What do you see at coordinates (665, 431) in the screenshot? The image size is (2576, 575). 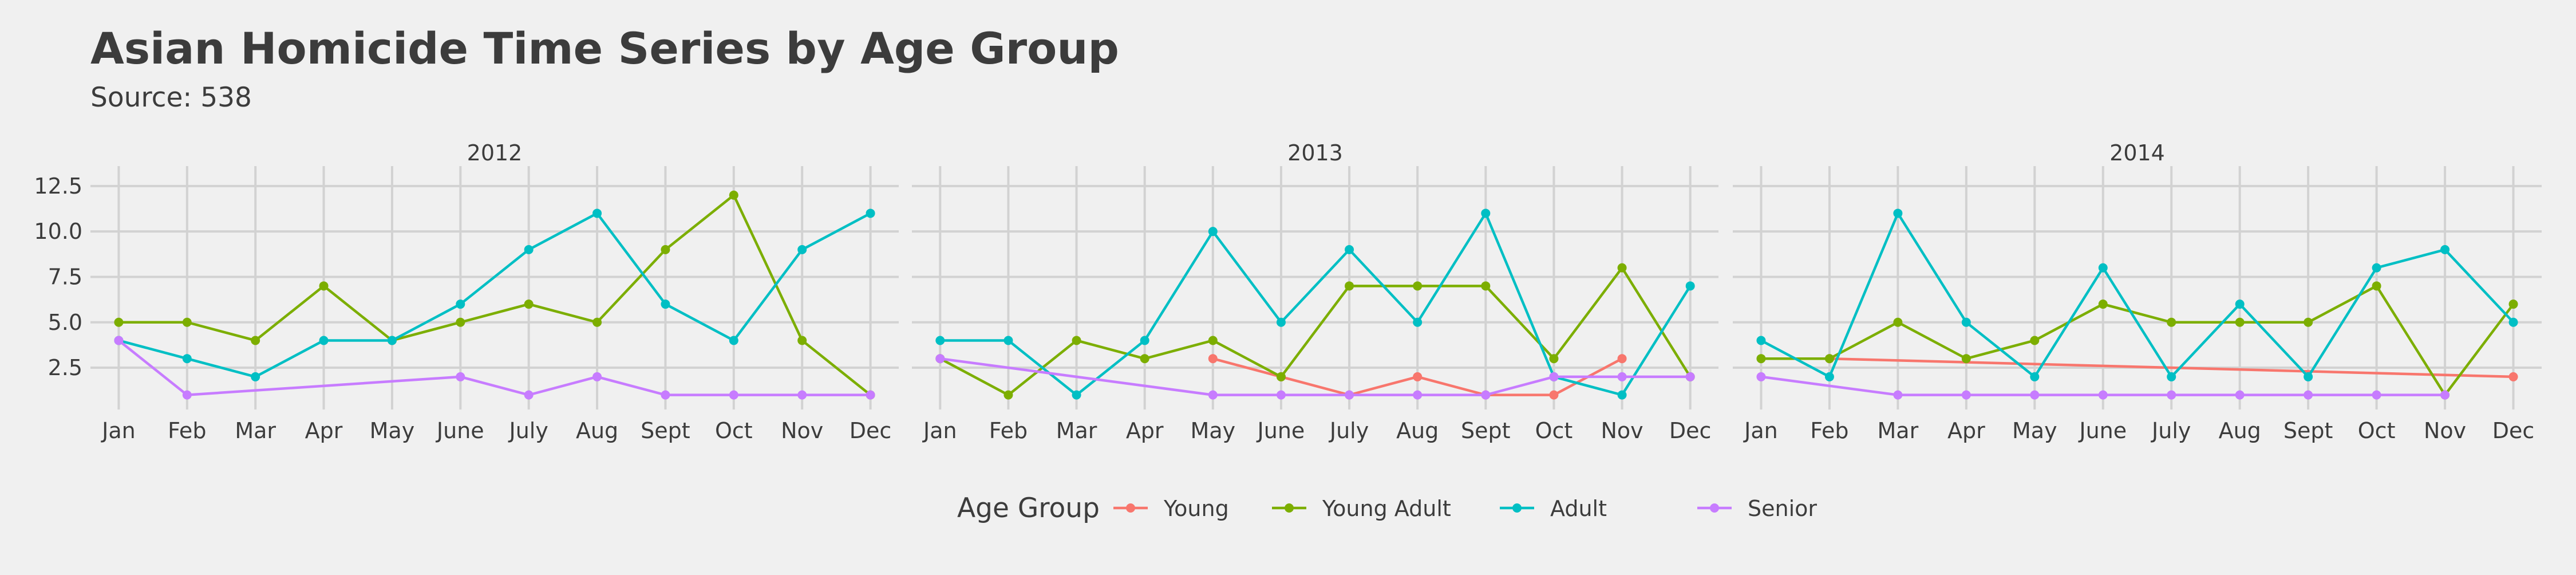 I see `x-tick-label: Sept` at bounding box center [665, 431].